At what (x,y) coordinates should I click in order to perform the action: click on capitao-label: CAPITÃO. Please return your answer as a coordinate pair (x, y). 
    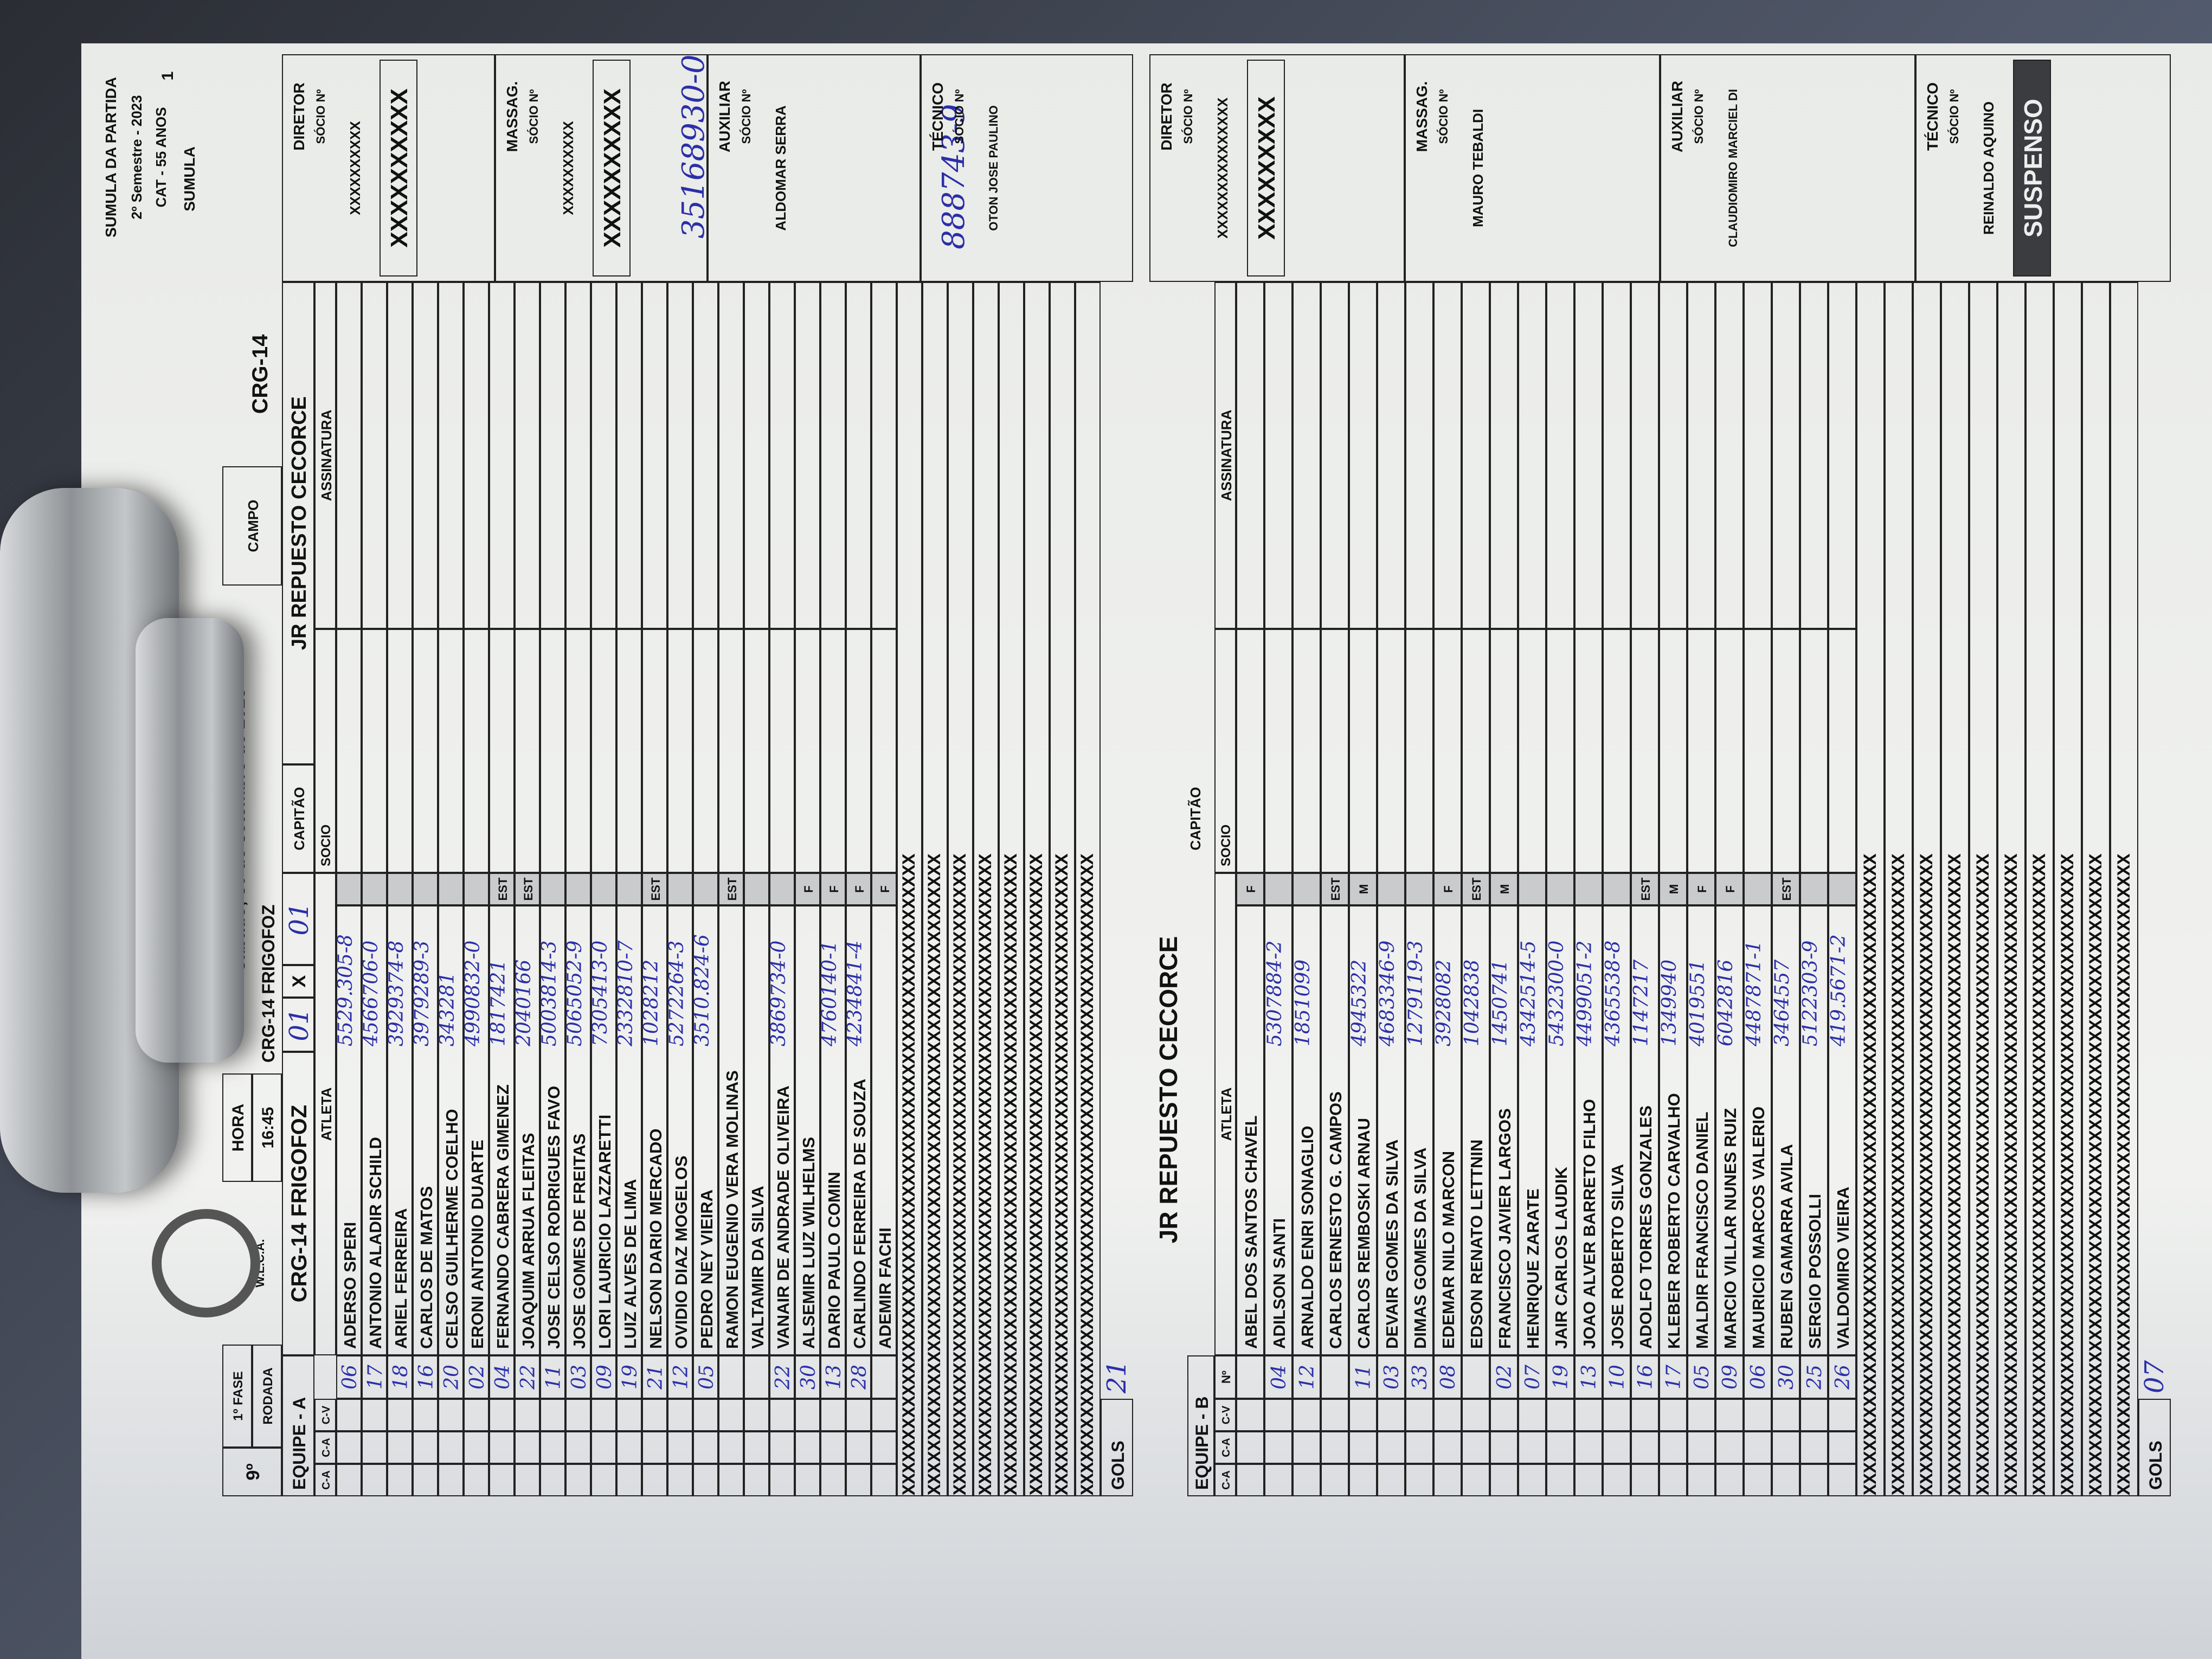
    Looking at the image, I should click on (298, 818).